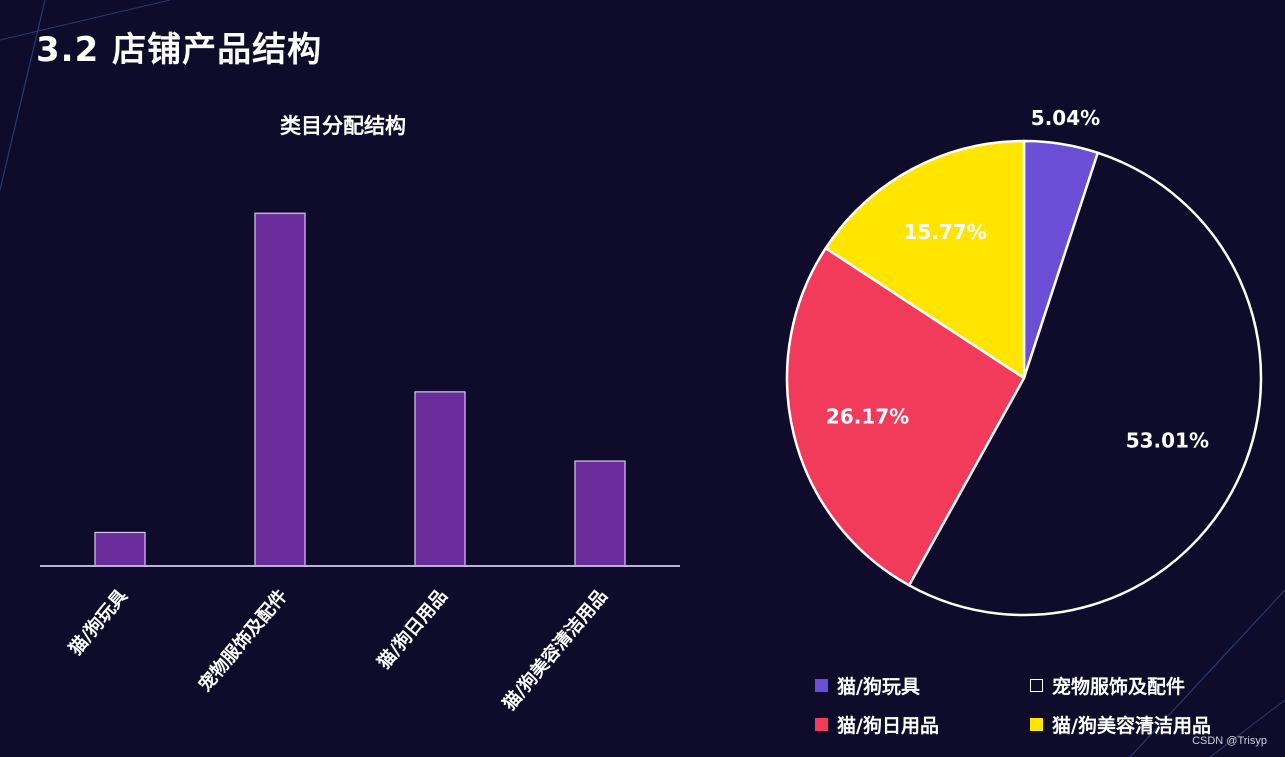 The width and height of the screenshot is (1285, 757). Describe the element at coordinates (1036, 685) in the screenshot. I see `legend-swatch-apparel` at that location.